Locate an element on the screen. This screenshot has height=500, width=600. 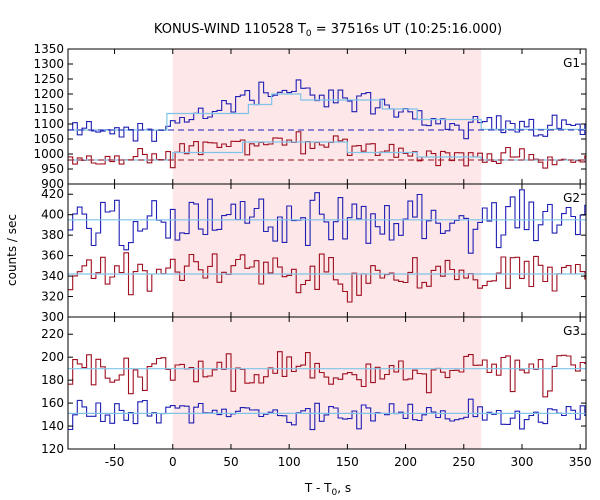
y-tick-label: 340 is located at coordinates (52, 276).